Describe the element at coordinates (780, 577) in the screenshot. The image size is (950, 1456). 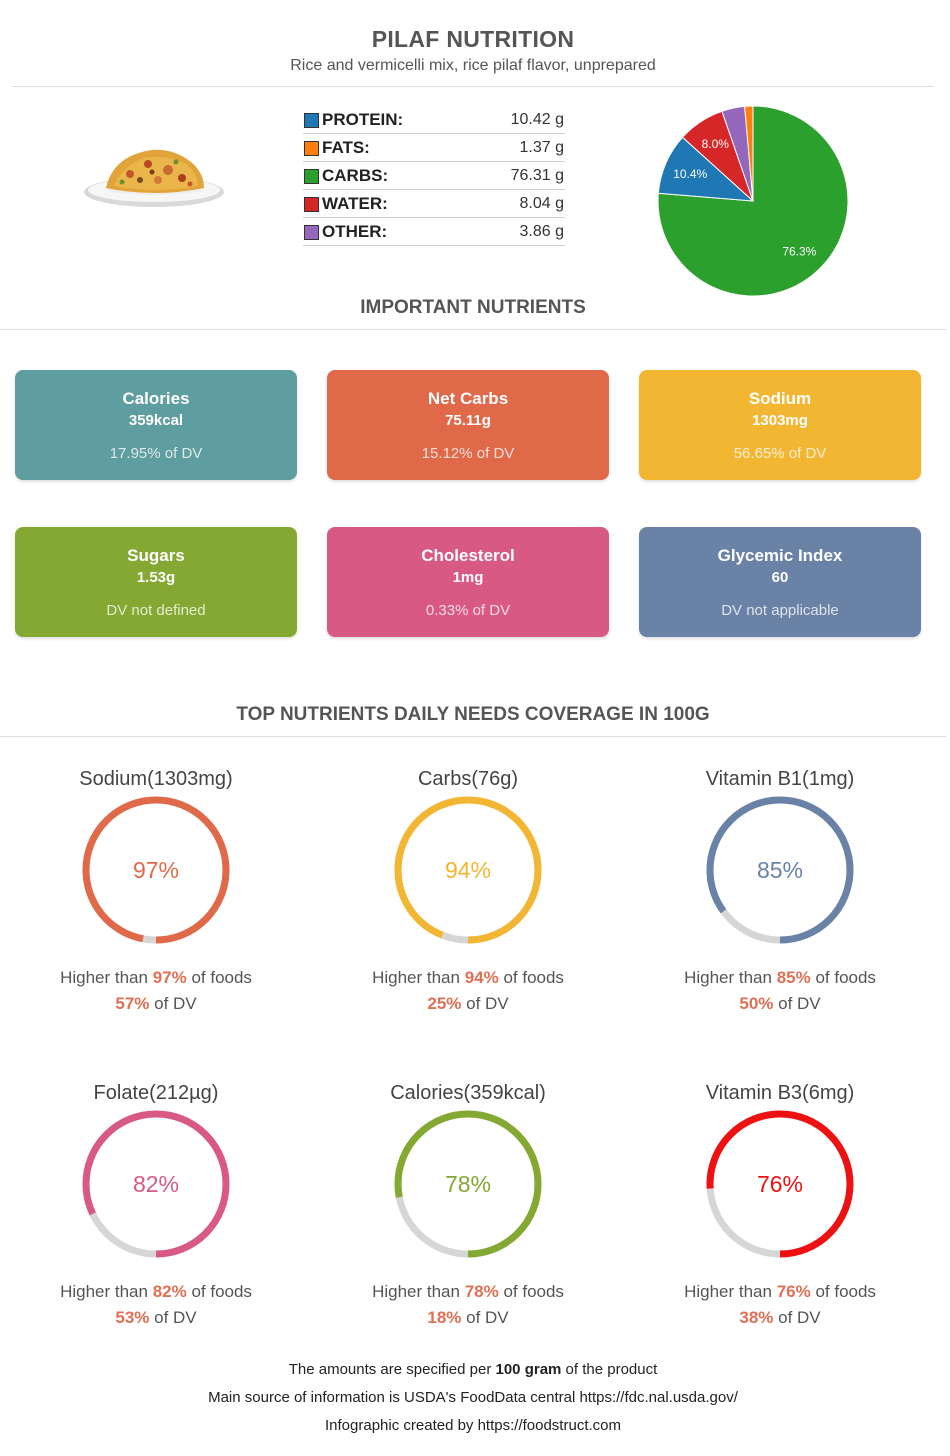
I see `card-value: 60` at that location.